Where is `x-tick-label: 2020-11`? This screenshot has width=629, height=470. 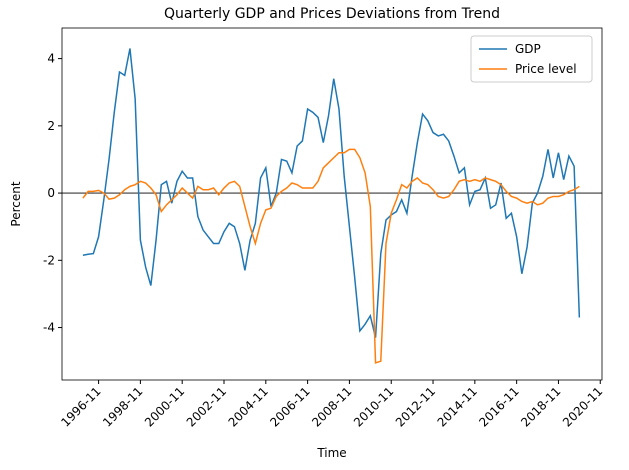 x-tick-label: 2020-11 is located at coordinates (582, 406).